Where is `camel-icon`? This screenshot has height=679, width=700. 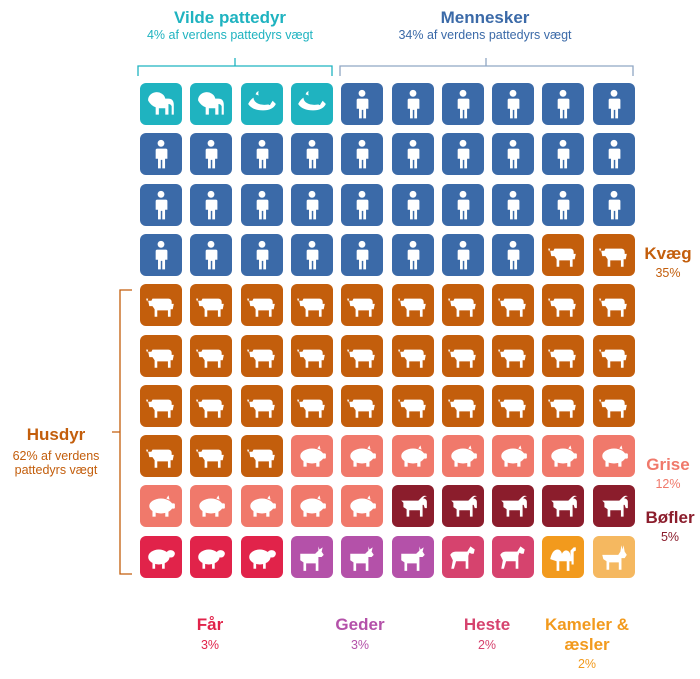 camel-icon is located at coordinates (563, 556).